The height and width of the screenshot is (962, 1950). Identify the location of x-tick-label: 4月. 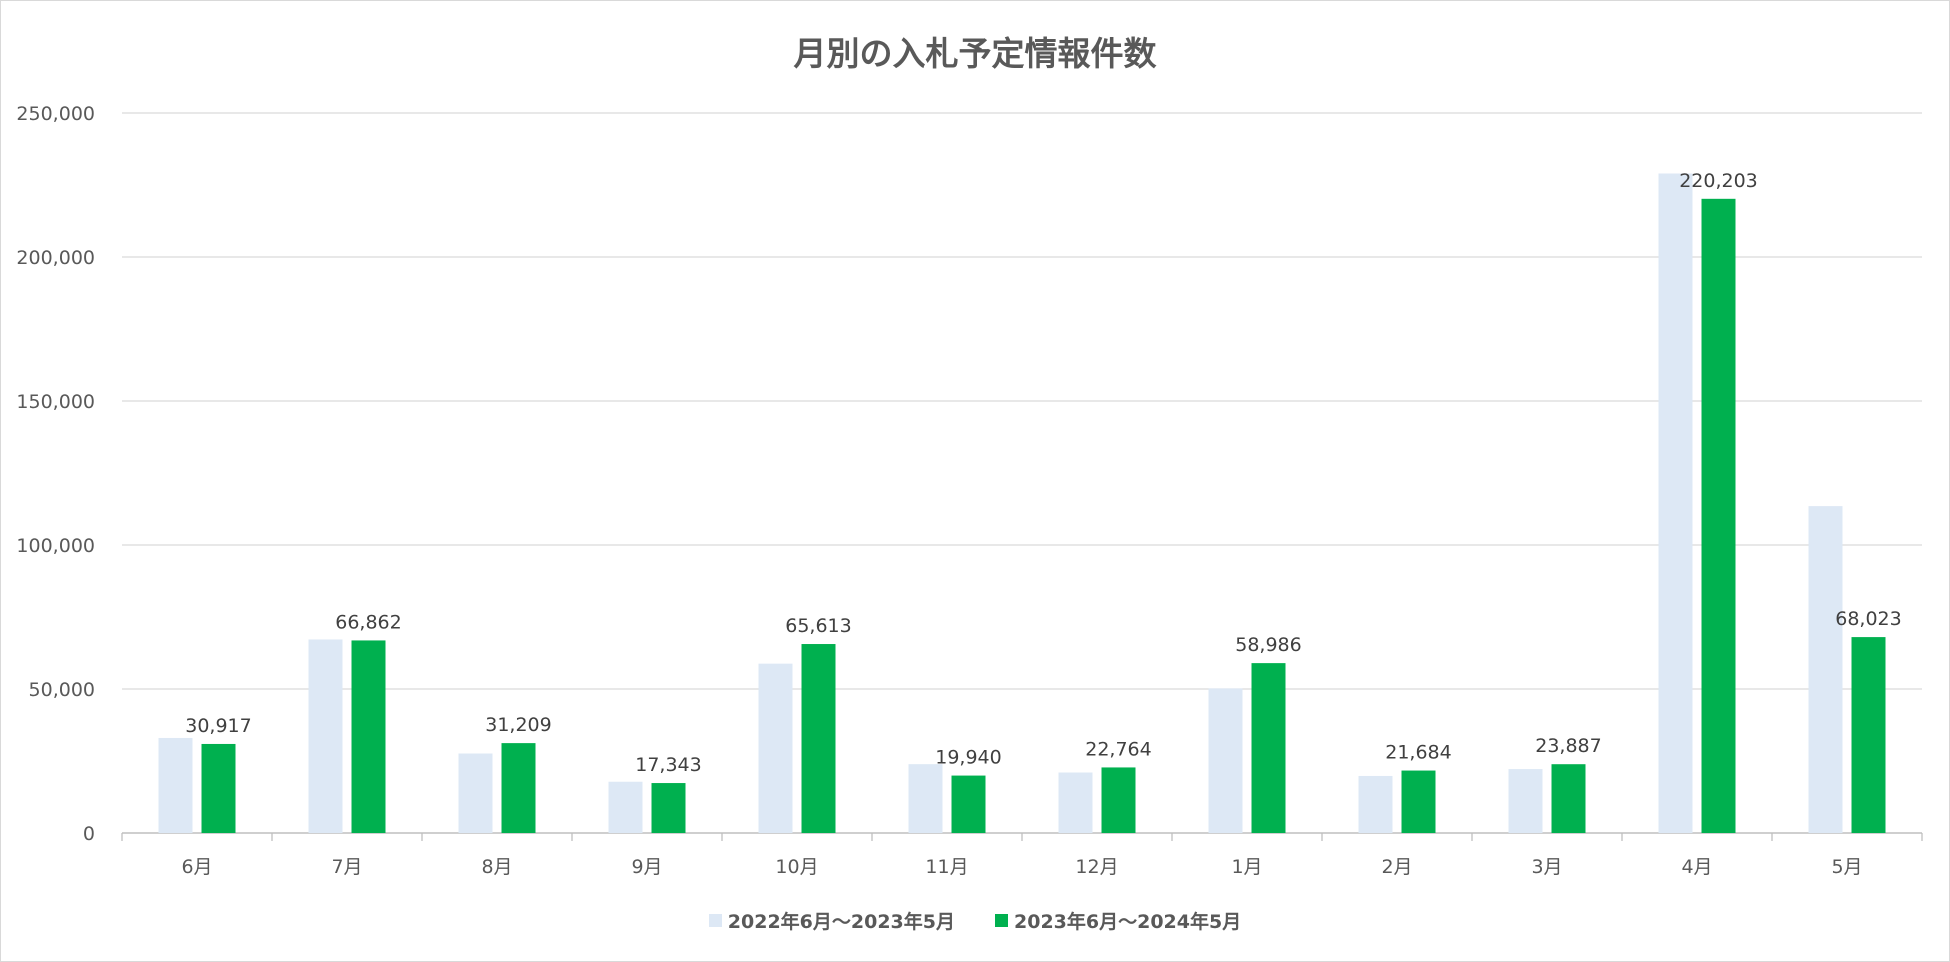
(1696, 867).